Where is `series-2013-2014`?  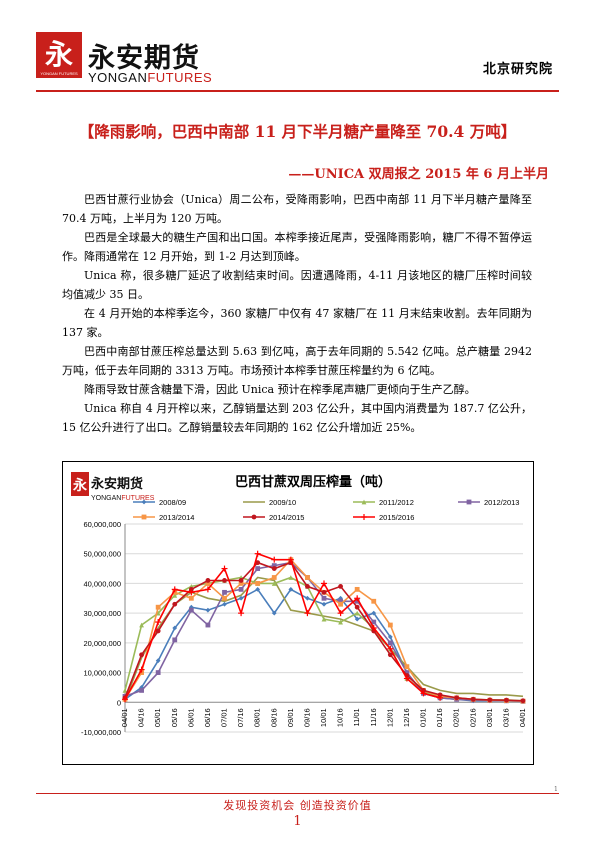
series-2013-2014 is located at coordinates (324, 630).